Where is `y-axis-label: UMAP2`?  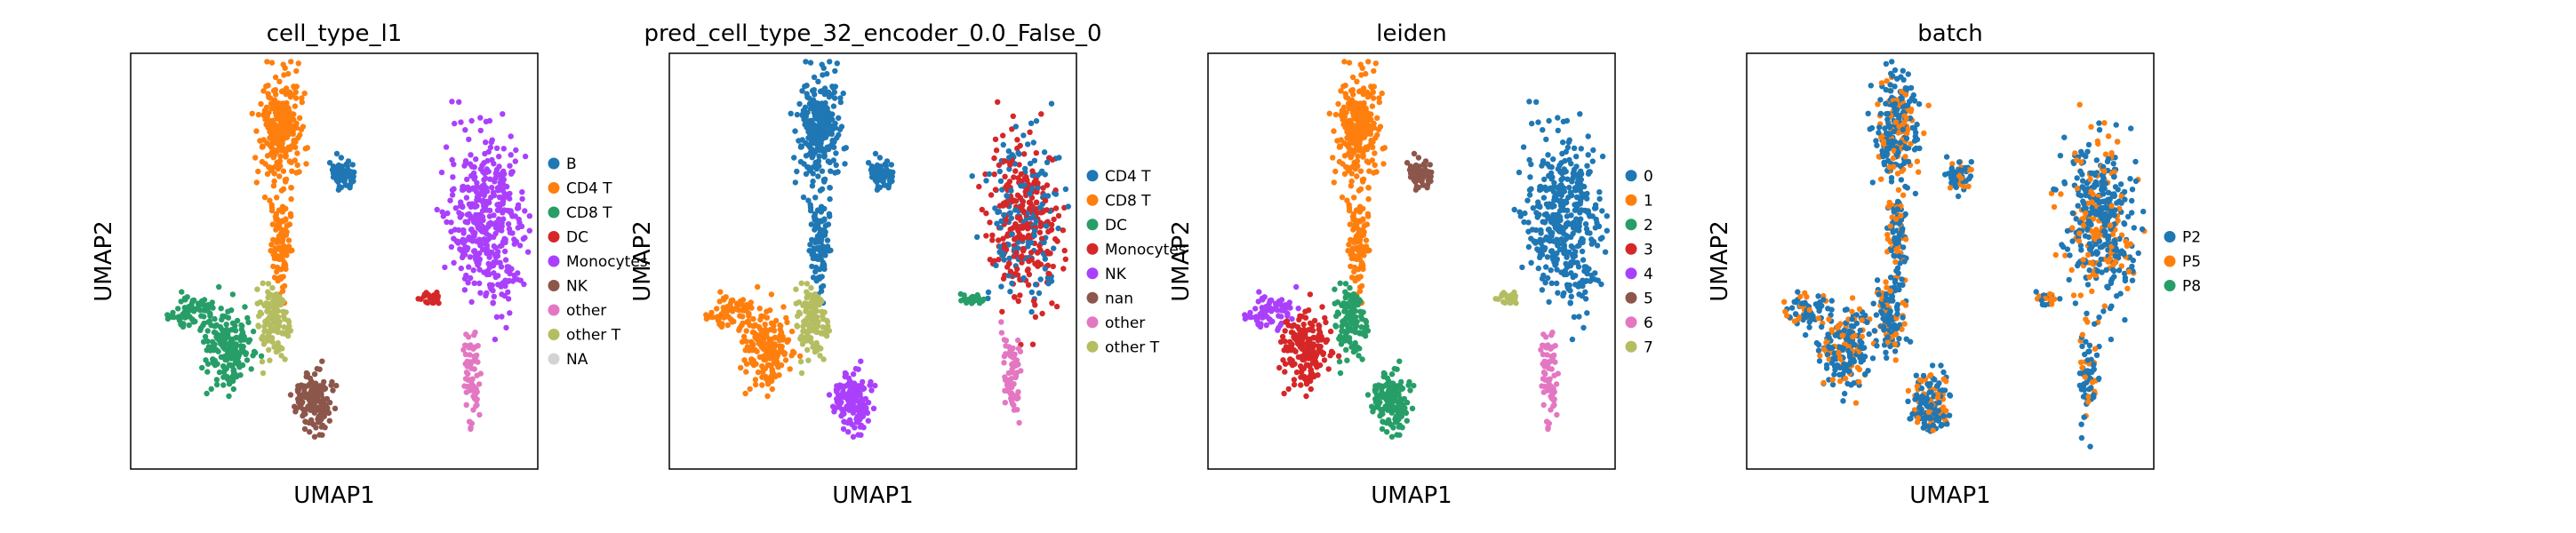 y-axis-label: UMAP2 is located at coordinates (104, 260).